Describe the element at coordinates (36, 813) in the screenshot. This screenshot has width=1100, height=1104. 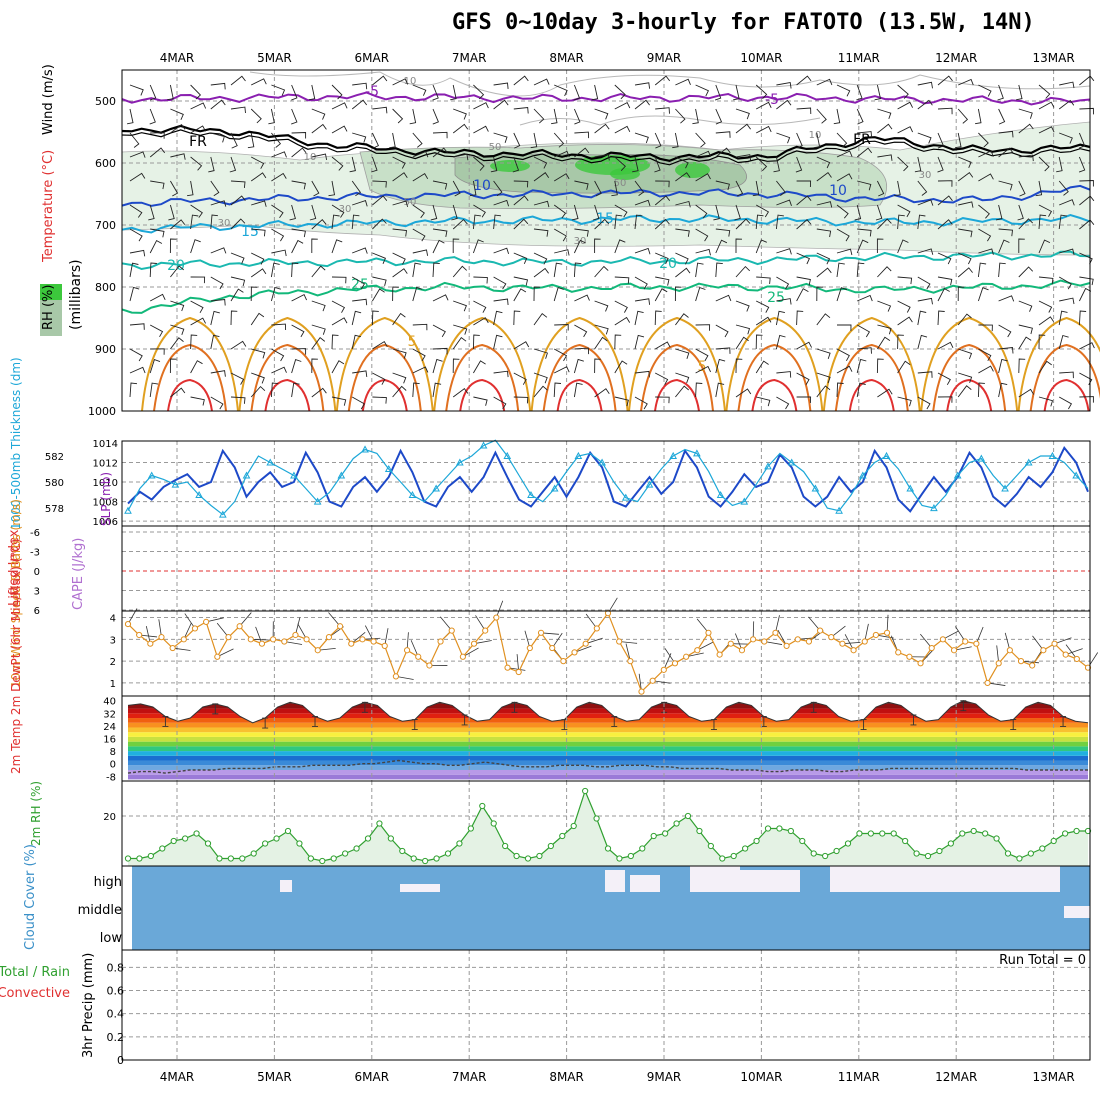
I see `ylabel-rh2m: 2m RH (%)` at that location.